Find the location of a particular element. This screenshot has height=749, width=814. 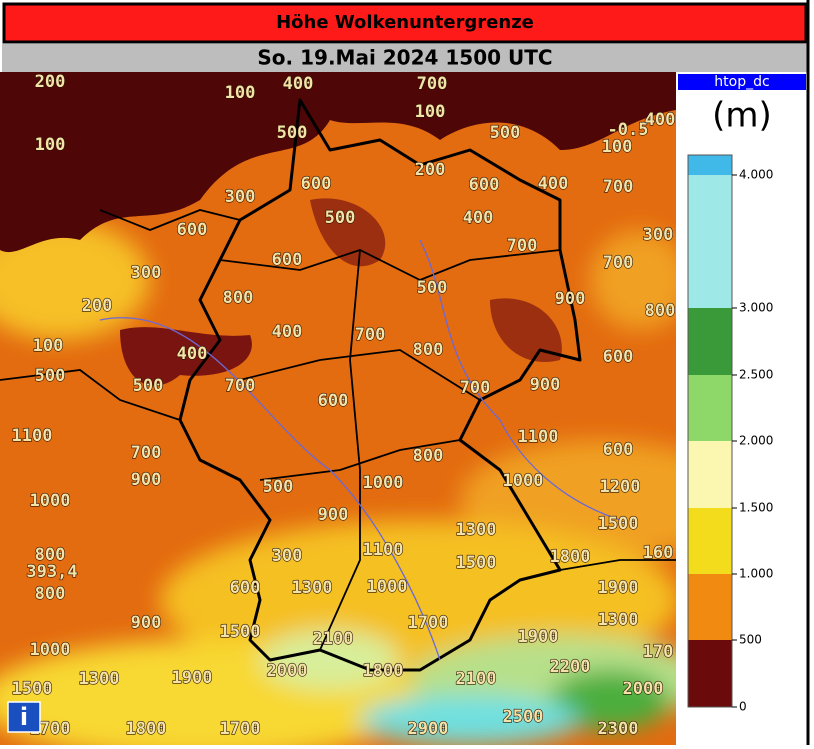

map-value-label: 2300 is located at coordinates (618, 729).